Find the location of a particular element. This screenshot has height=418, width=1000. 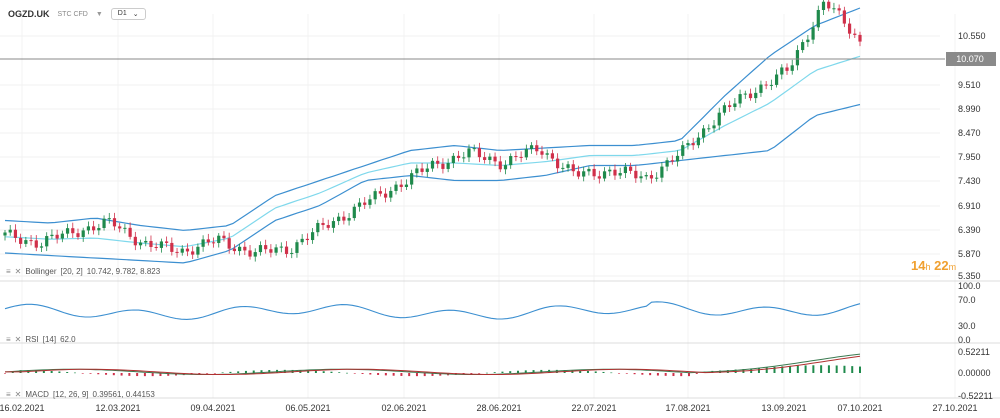

rsi-tick-label: 100.0 is located at coordinates (969, 286).